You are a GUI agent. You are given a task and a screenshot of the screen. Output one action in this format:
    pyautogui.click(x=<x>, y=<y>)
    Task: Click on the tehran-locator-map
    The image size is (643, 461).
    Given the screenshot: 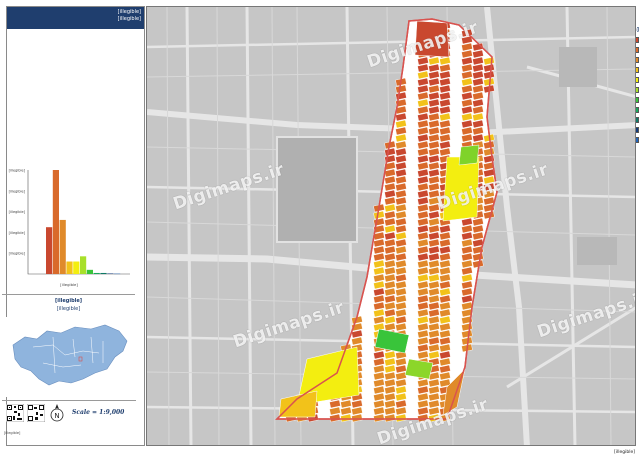 What is the action you would take?
    pyautogui.click(x=69, y=357)
    